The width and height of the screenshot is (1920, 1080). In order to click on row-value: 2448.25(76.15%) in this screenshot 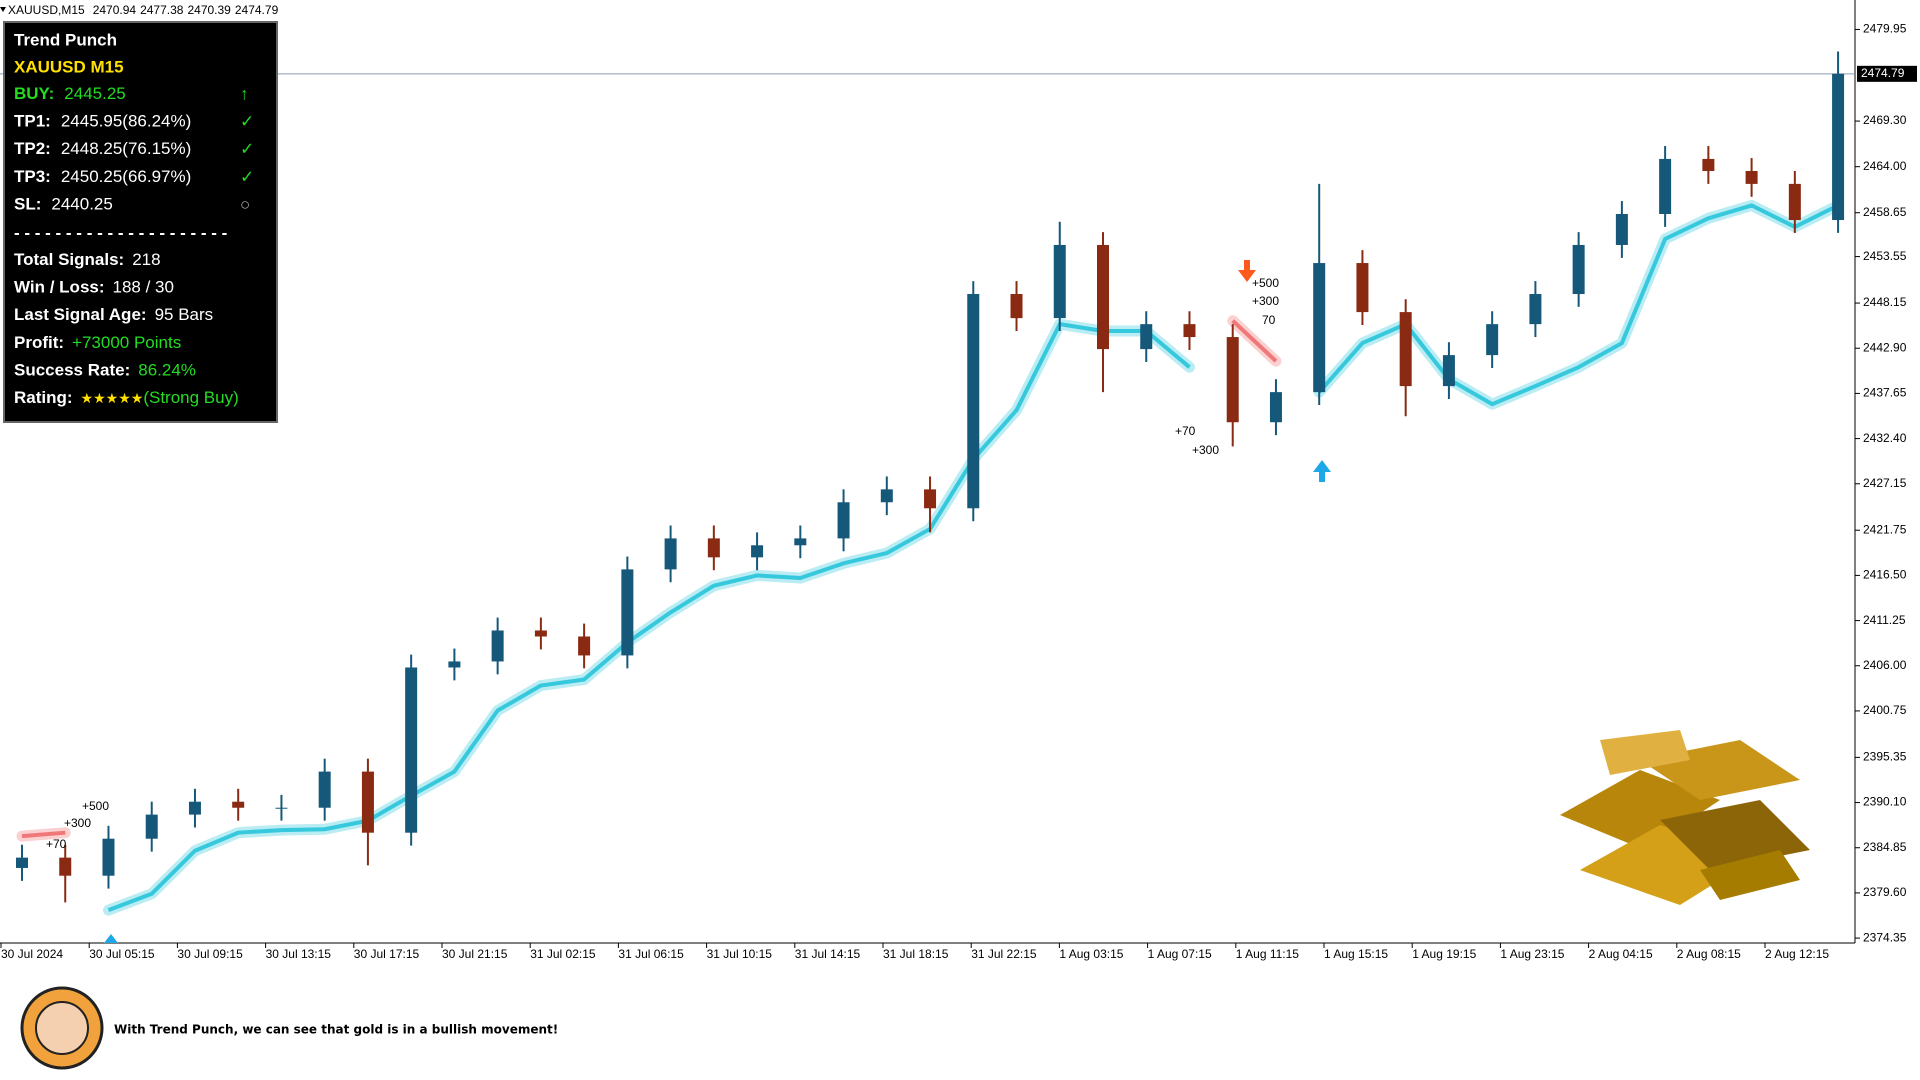, I will do `click(126, 149)`.